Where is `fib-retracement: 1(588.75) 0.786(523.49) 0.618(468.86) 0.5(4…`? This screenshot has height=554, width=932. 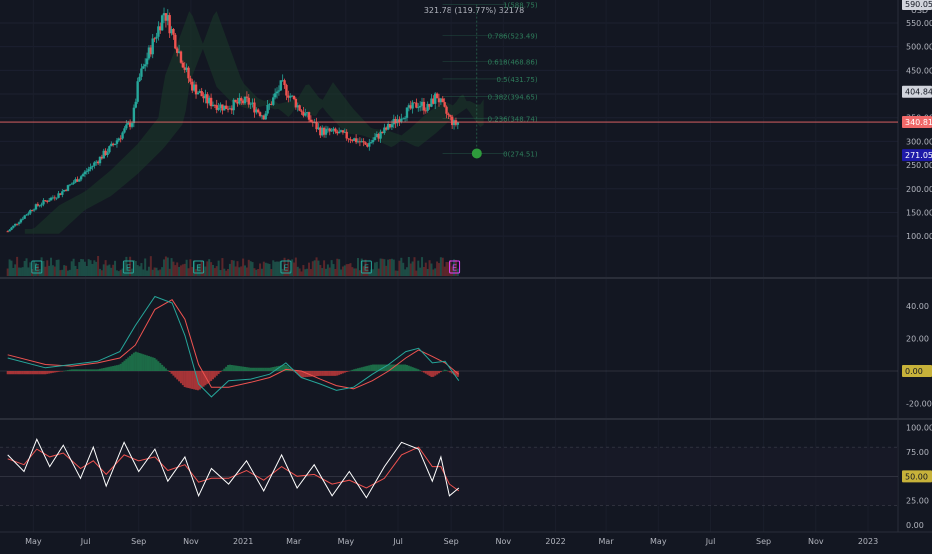
fib-retracement: 1(588.75) 0.786(523.49) 0.618(468.86) 0.5(4… is located at coordinates (490, 80).